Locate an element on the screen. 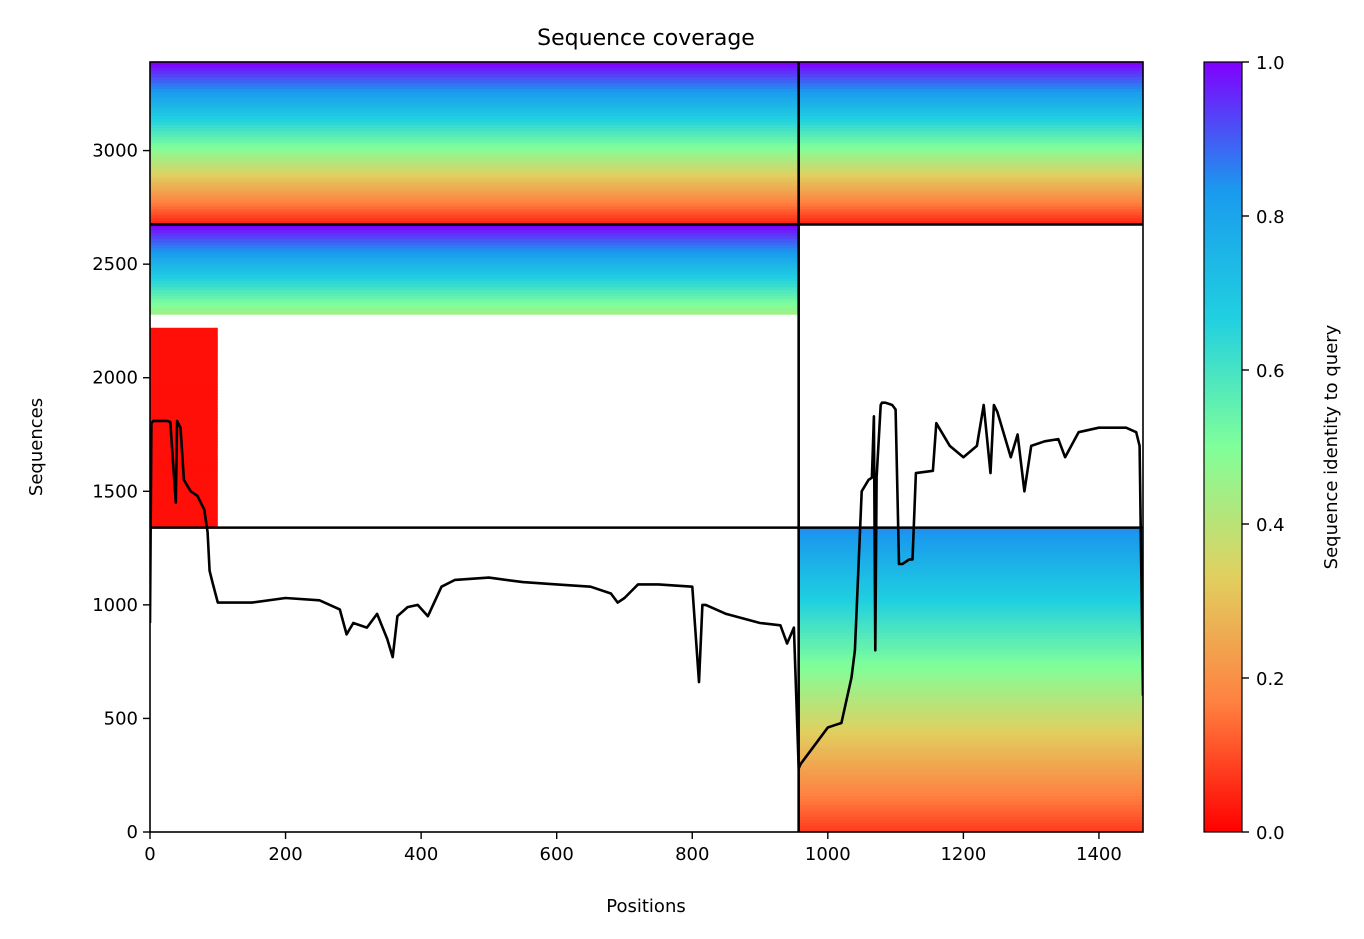  colorbar-tick-label: 0.4 is located at coordinates (1270, 525).